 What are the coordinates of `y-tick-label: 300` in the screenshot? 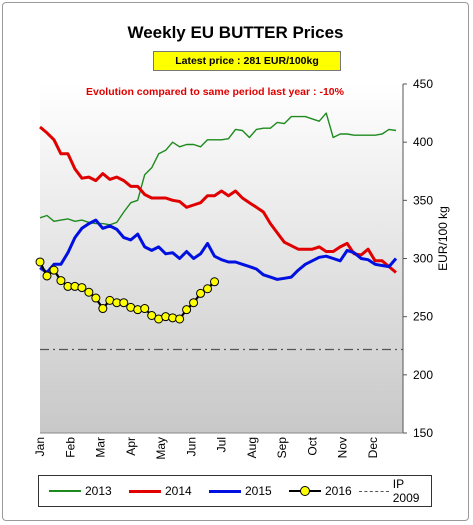 It's located at (423, 259).